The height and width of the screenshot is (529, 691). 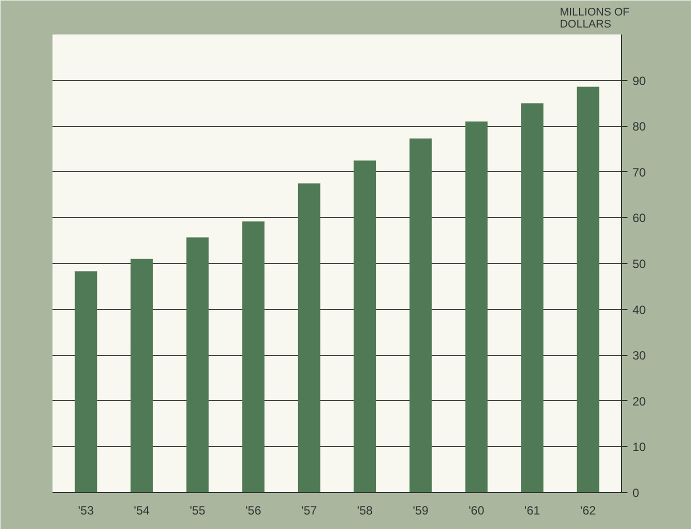 I want to click on x-tick-label: '61, so click(x=532, y=511).